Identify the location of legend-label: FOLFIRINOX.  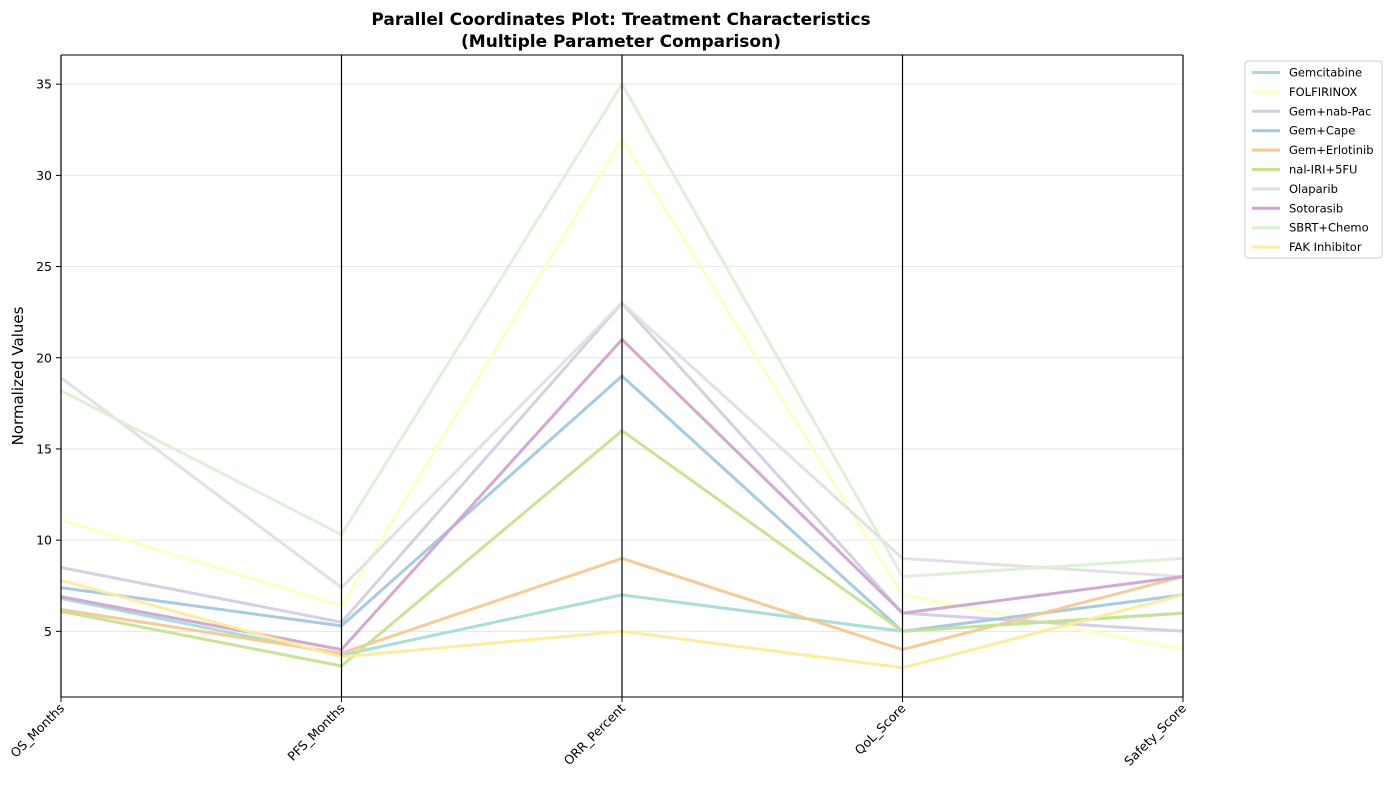
(1323, 92).